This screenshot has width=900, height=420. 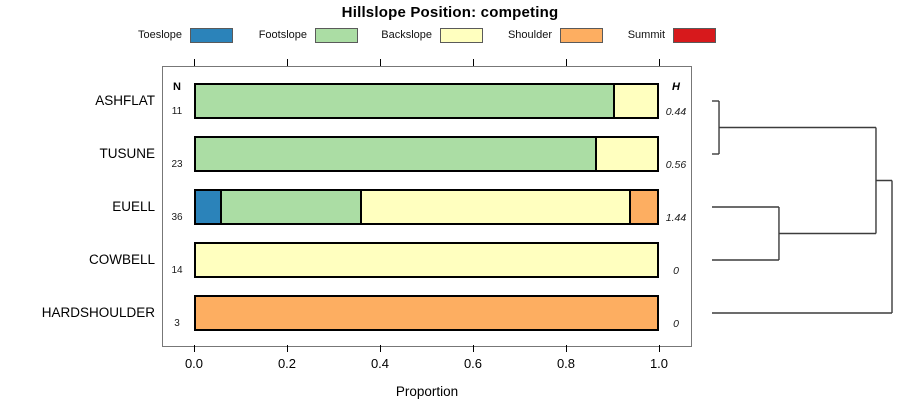 What do you see at coordinates (427, 391) in the screenshot?
I see `x-axis-label: Proportion` at bounding box center [427, 391].